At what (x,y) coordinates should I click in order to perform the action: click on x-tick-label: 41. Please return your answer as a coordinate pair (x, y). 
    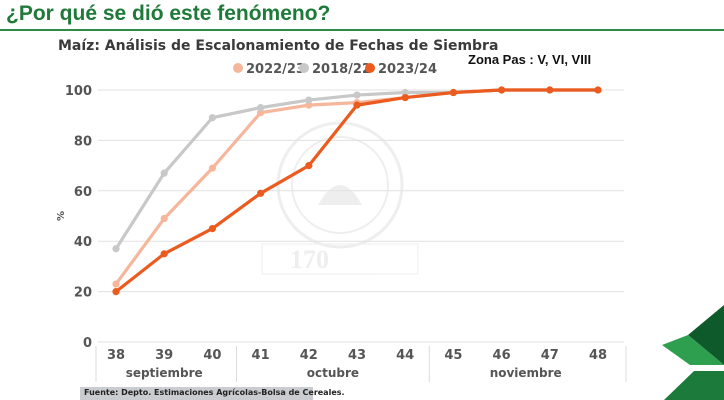
    Looking at the image, I should click on (261, 355).